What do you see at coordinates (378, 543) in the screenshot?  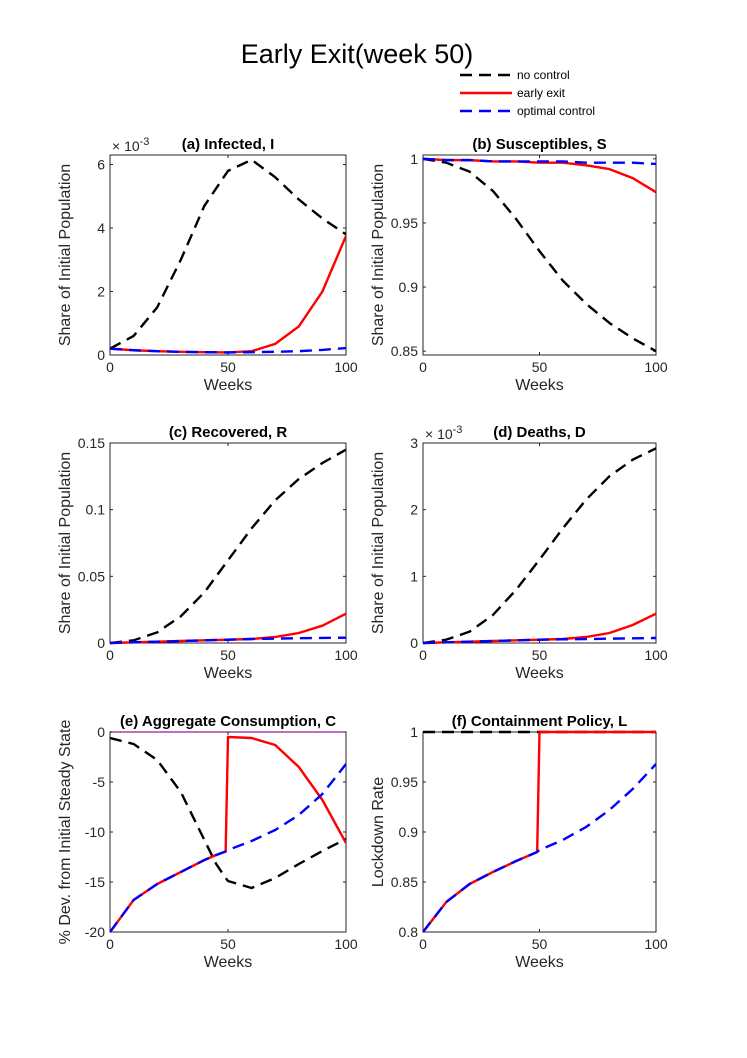 I see `panel-d-ylabel: Share of Initial Population` at bounding box center [378, 543].